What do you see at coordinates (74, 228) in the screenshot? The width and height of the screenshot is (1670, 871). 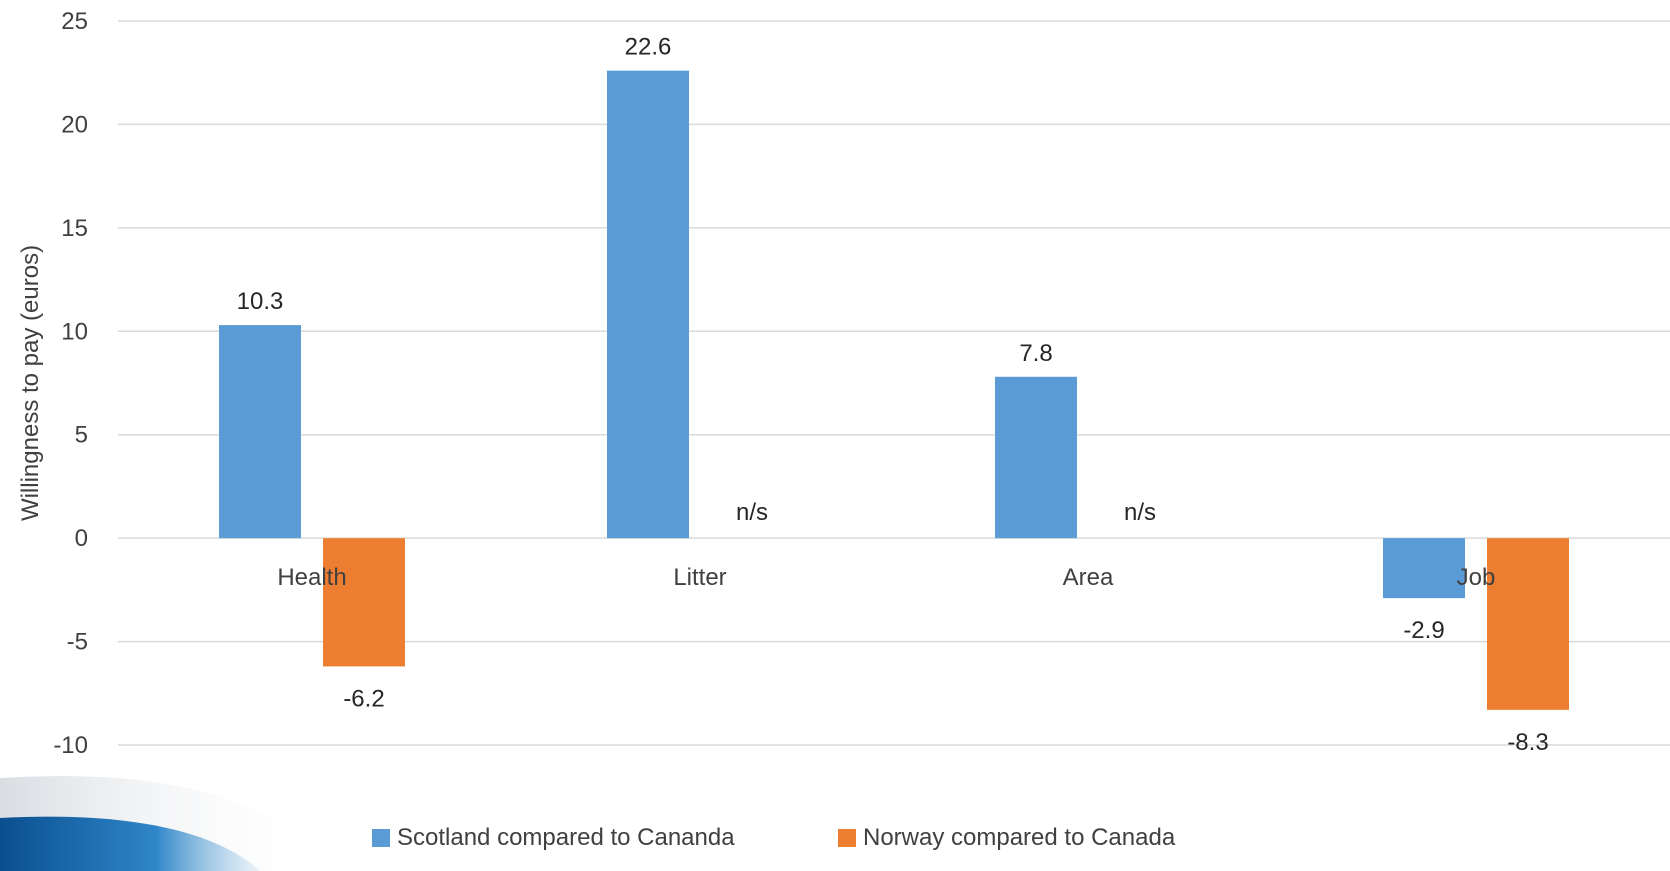 I see `y-tick-label: 15` at bounding box center [74, 228].